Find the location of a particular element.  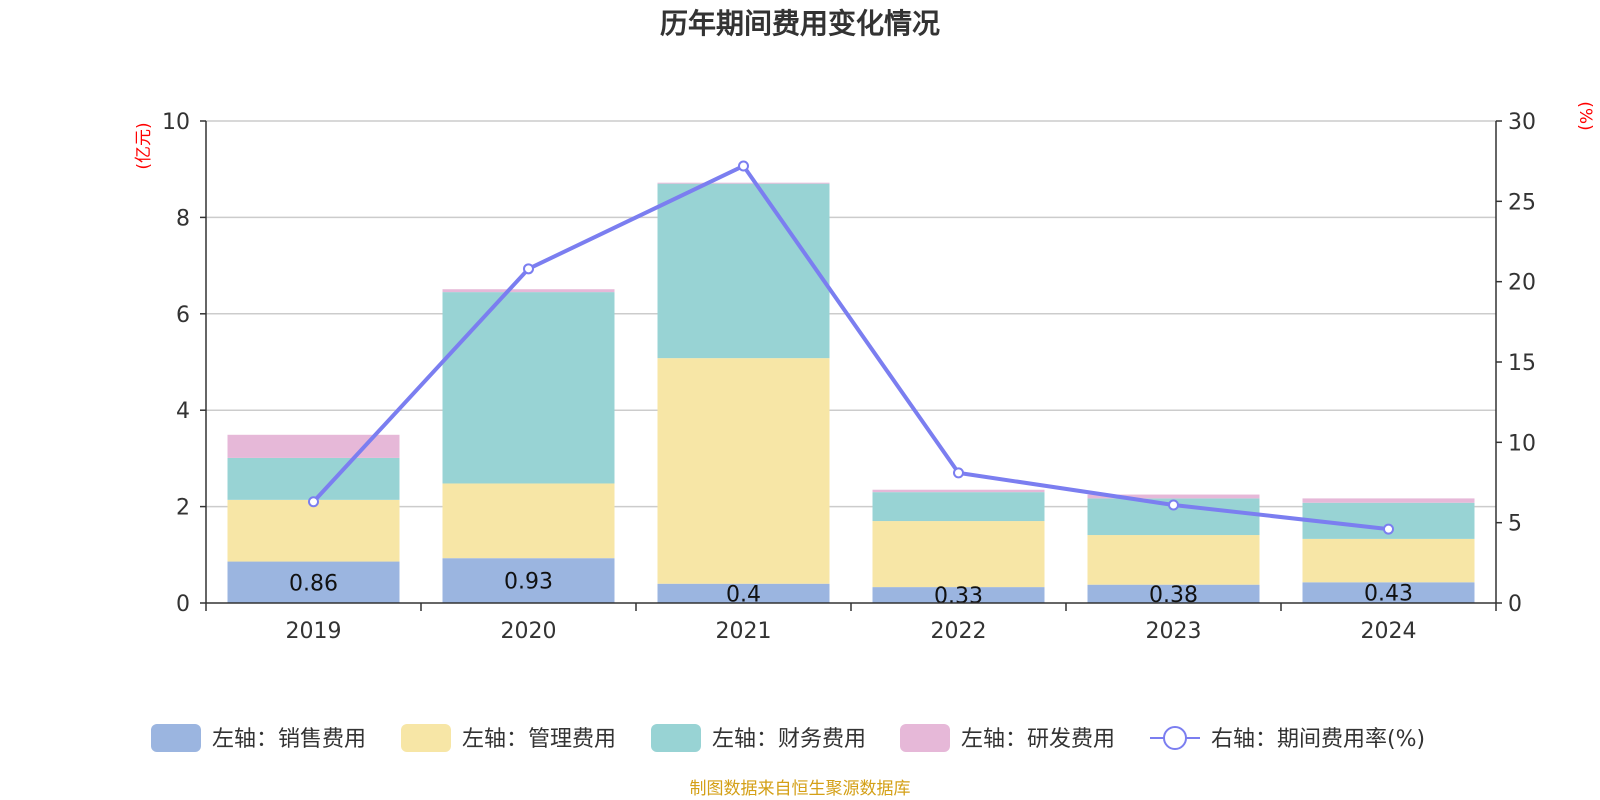

bar-admin-2021 is located at coordinates (743, 471).